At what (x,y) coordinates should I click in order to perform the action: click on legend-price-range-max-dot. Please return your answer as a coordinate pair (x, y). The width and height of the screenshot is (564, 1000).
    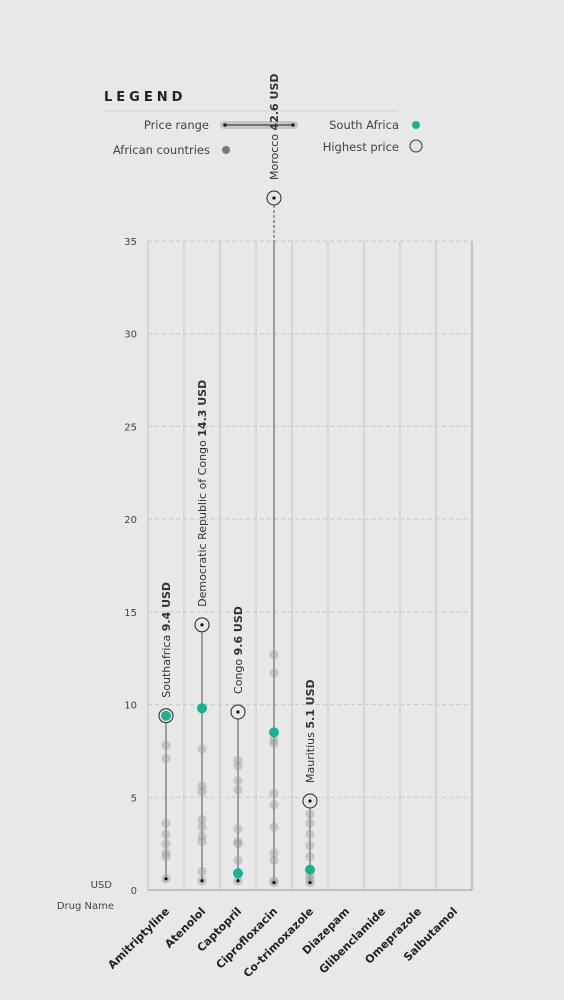
    Looking at the image, I should click on (293, 125).